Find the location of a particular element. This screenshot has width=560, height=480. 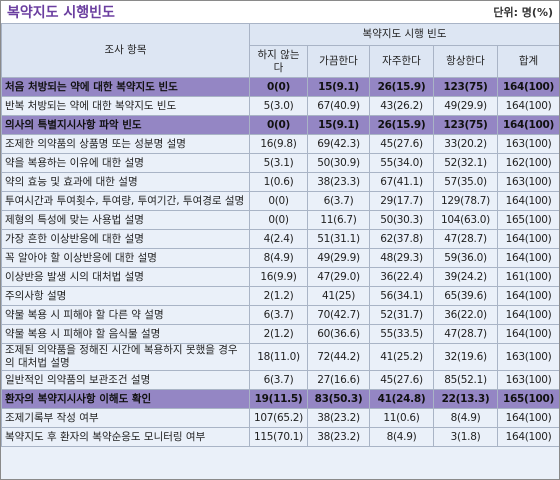

row-label: 약의 효능 및 효과에 대한 설명 is located at coordinates (125, 182).